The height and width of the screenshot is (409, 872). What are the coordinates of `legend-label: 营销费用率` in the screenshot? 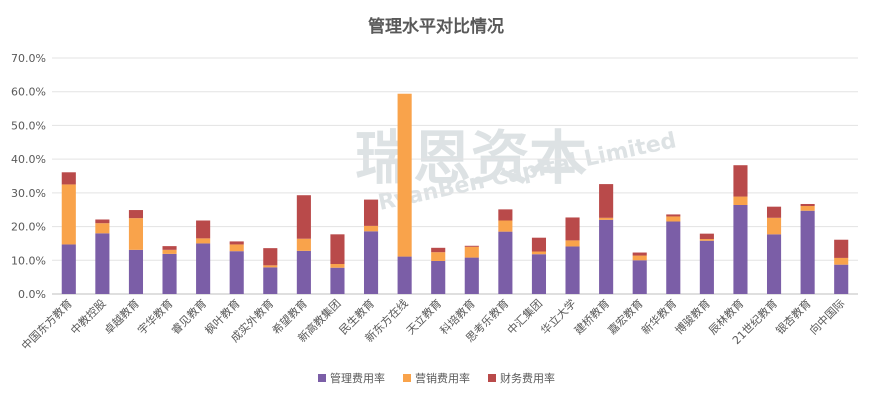 It's located at (442, 378).